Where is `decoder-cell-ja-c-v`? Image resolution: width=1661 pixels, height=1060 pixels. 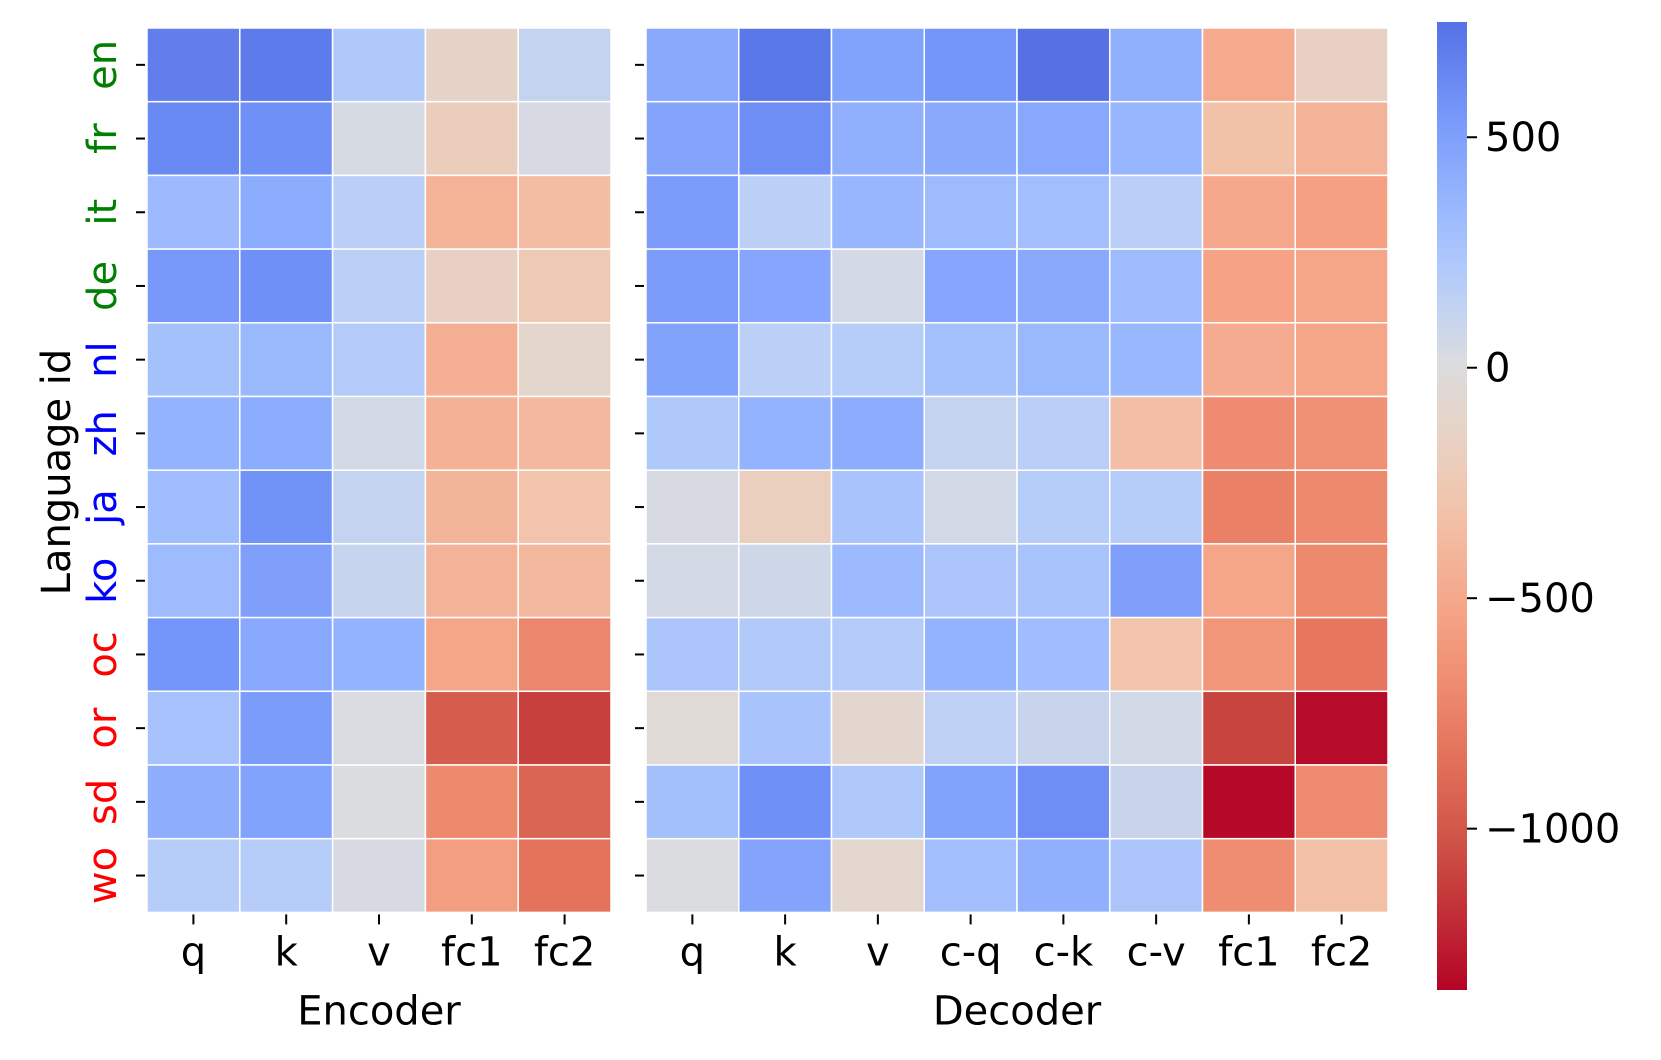 decoder-cell-ja-c-v is located at coordinates (1156, 507).